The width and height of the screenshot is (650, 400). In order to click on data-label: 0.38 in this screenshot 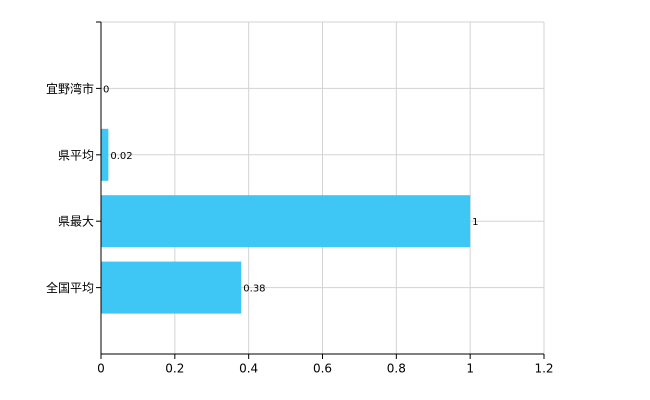, I will do `click(254, 289)`.